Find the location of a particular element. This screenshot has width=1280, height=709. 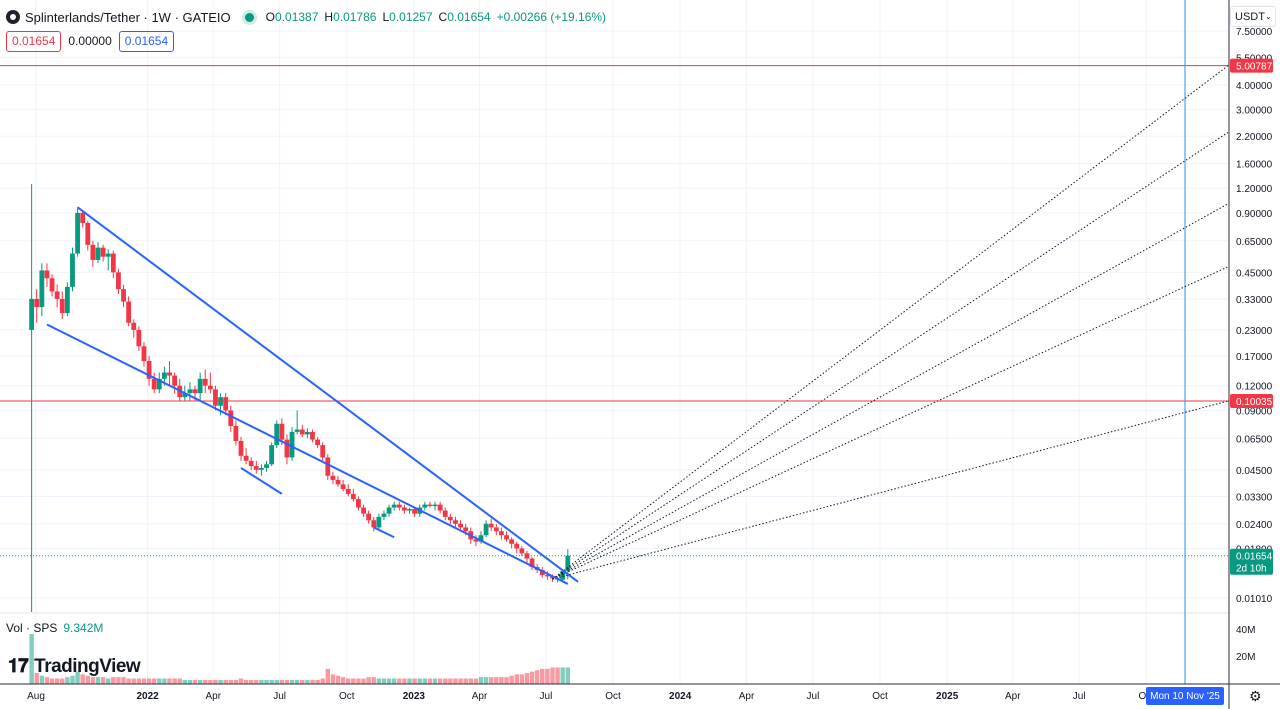

volume-legend: Vol · SPS 9.342M is located at coordinates (54, 628).